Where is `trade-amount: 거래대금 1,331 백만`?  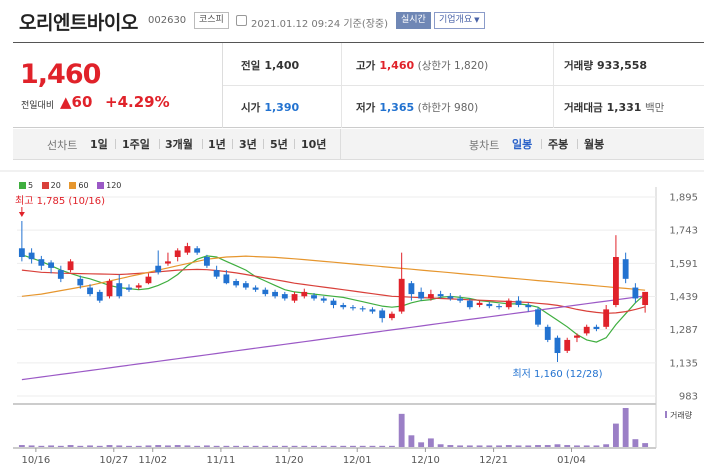
trade-amount: 거래대금 1,331 백만 is located at coordinates (614, 107).